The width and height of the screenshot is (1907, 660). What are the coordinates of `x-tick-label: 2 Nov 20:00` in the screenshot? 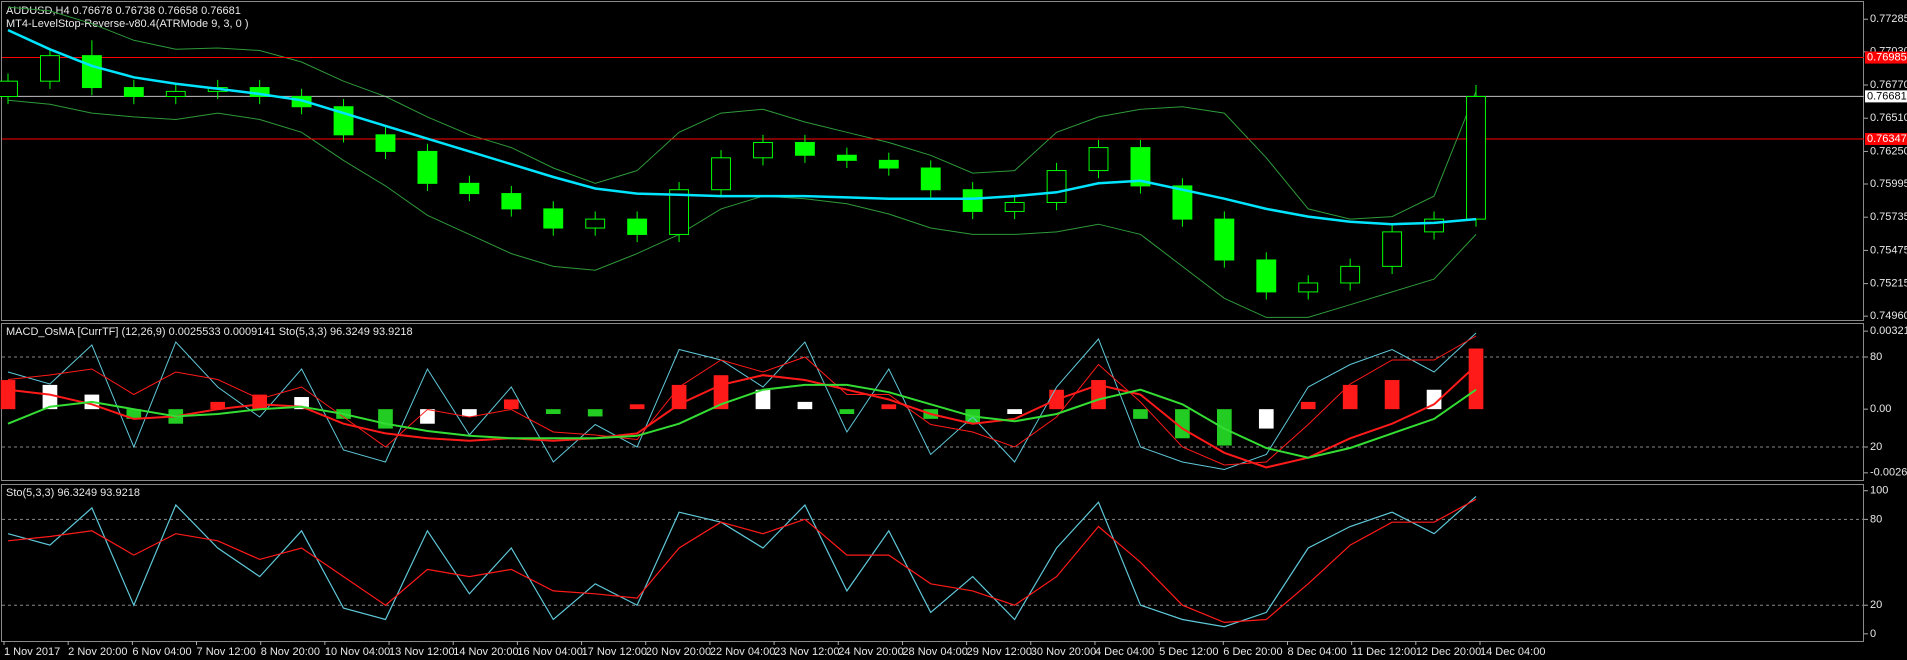 It's located at (97, 652).